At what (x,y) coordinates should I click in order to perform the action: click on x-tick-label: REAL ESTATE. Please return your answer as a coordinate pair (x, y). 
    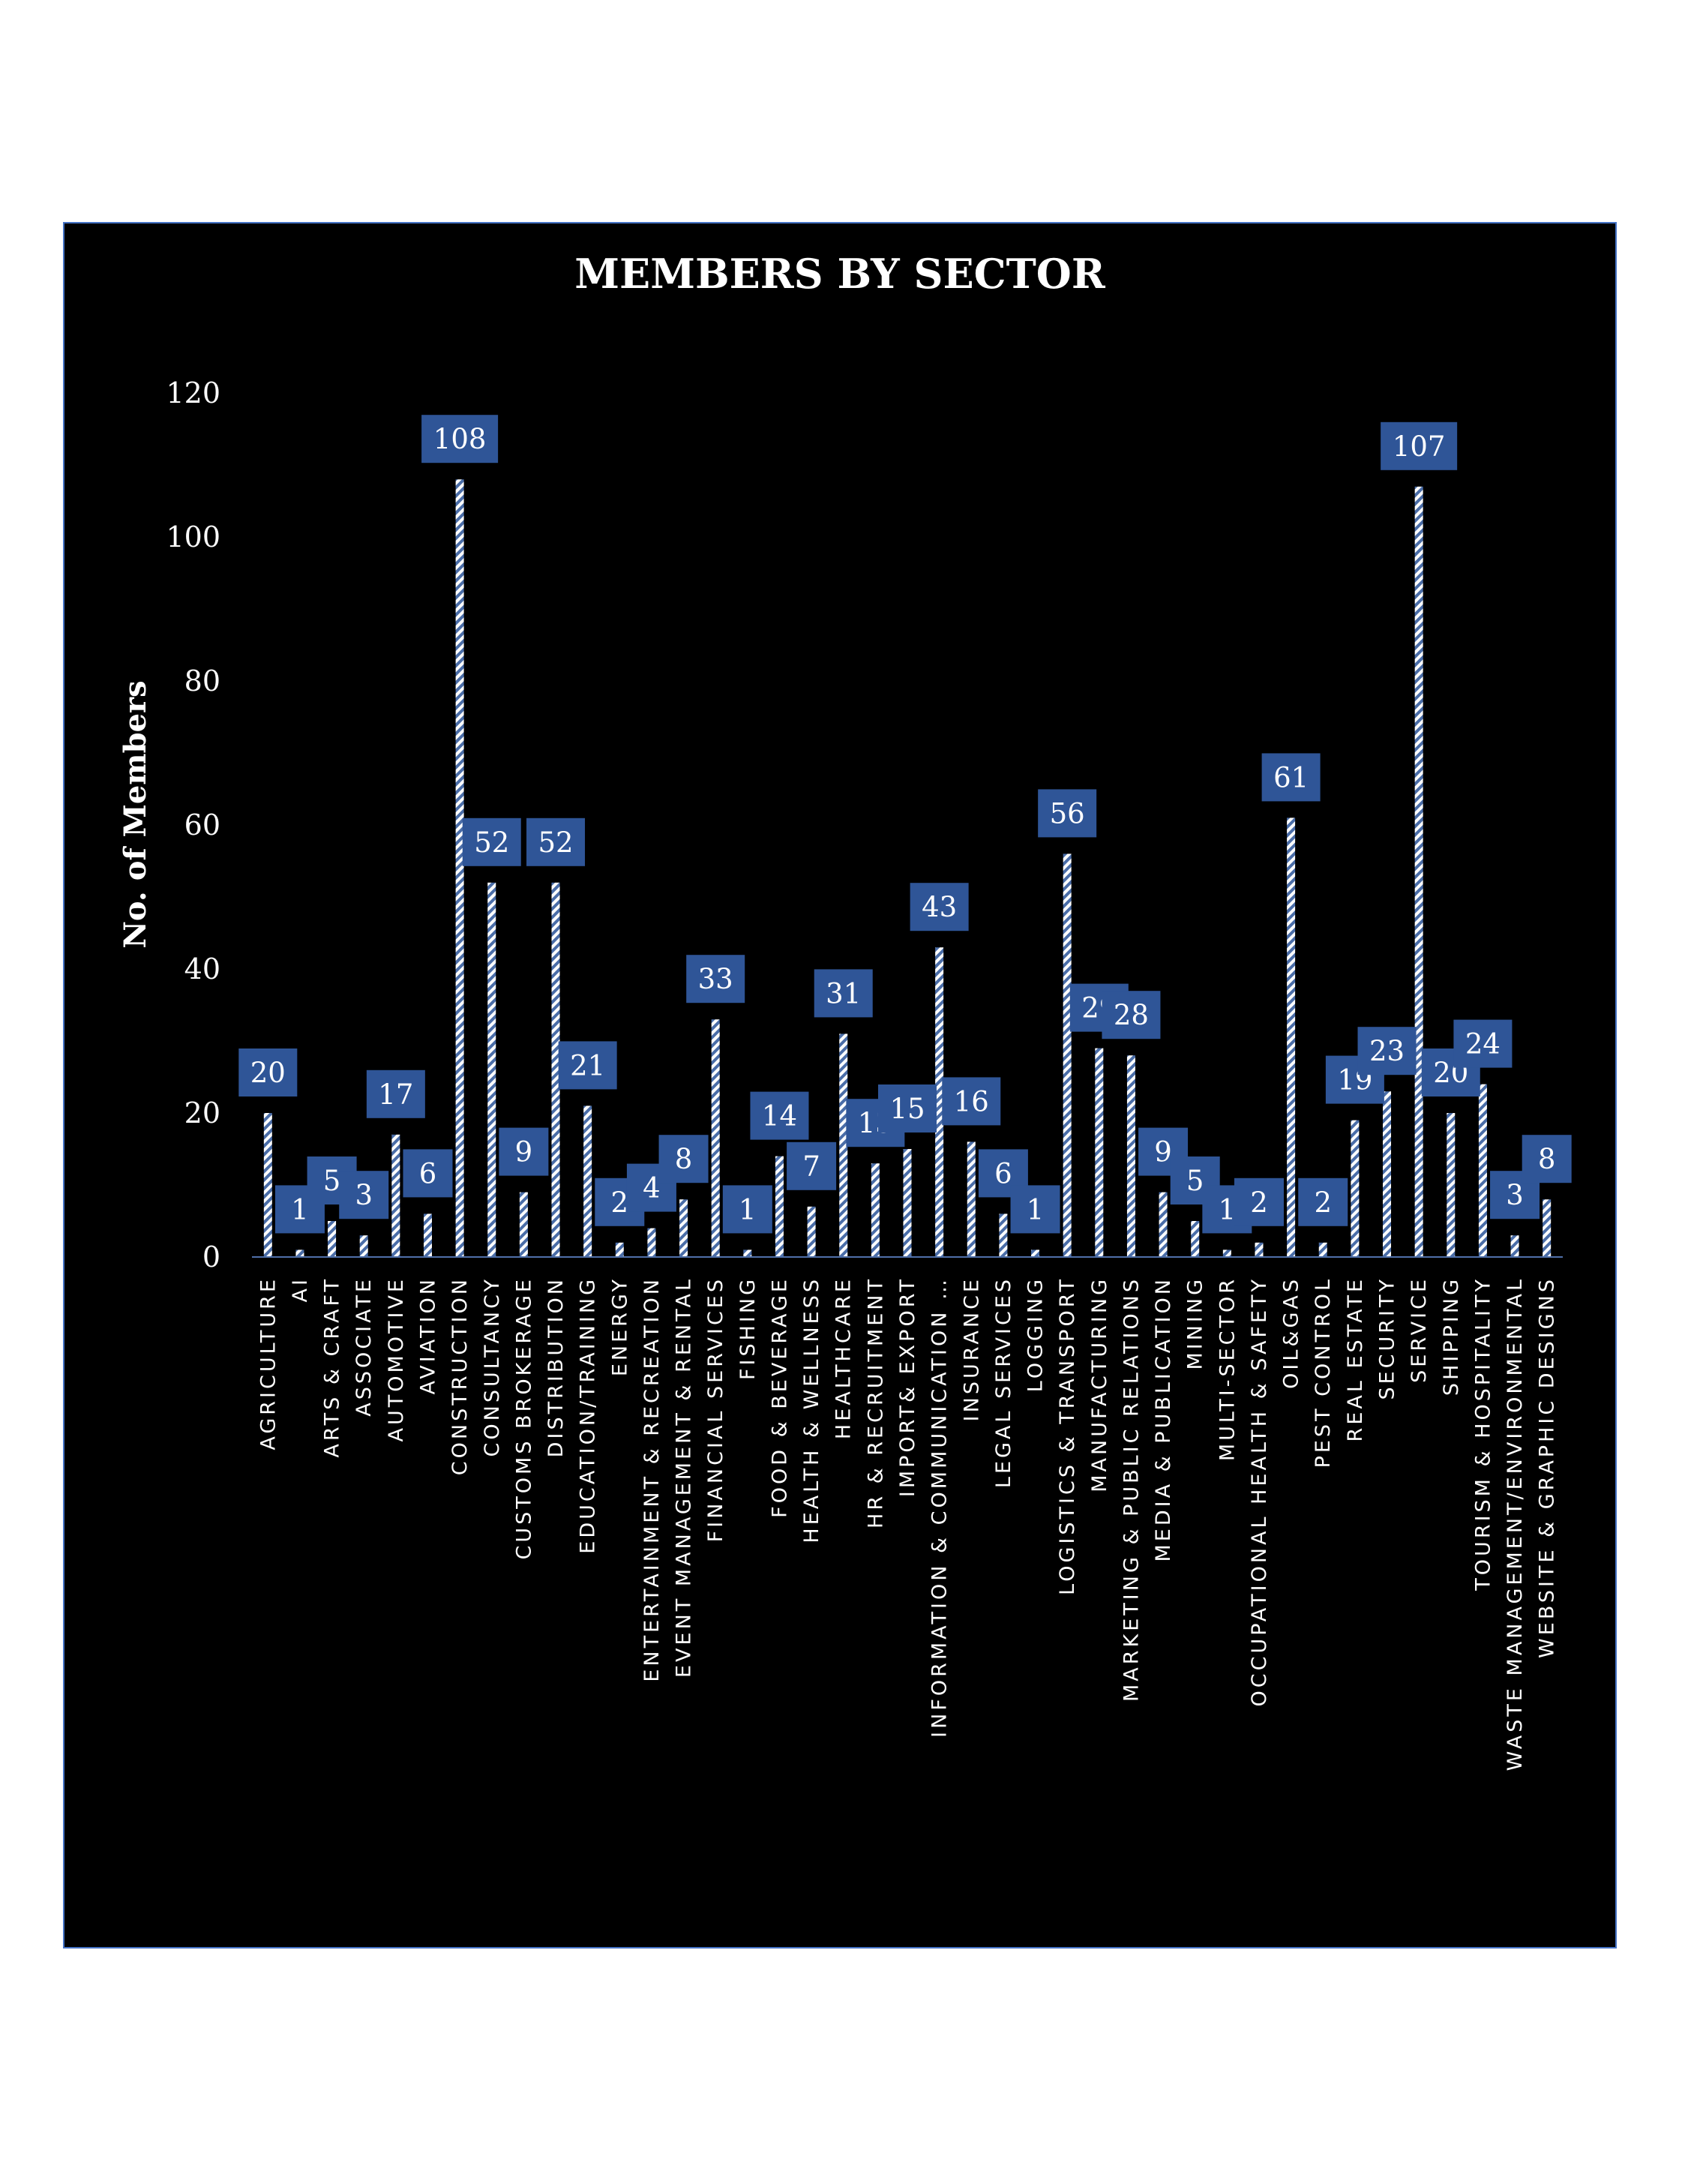
    Looking at the image, I should click on (1355, 1359).